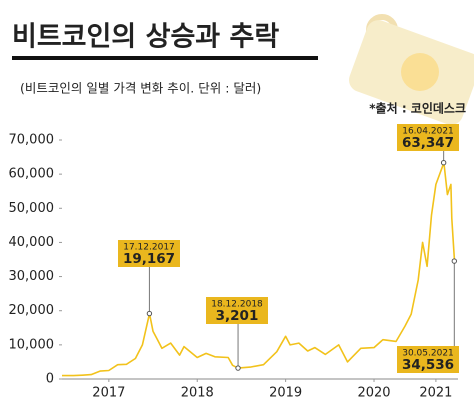 This screenshot has width=474, height=414. What do you see at coordinates (428, 132) in the screenshot?
I see `annotation-date: 16.04.2021` at bounding box center [428, 132].